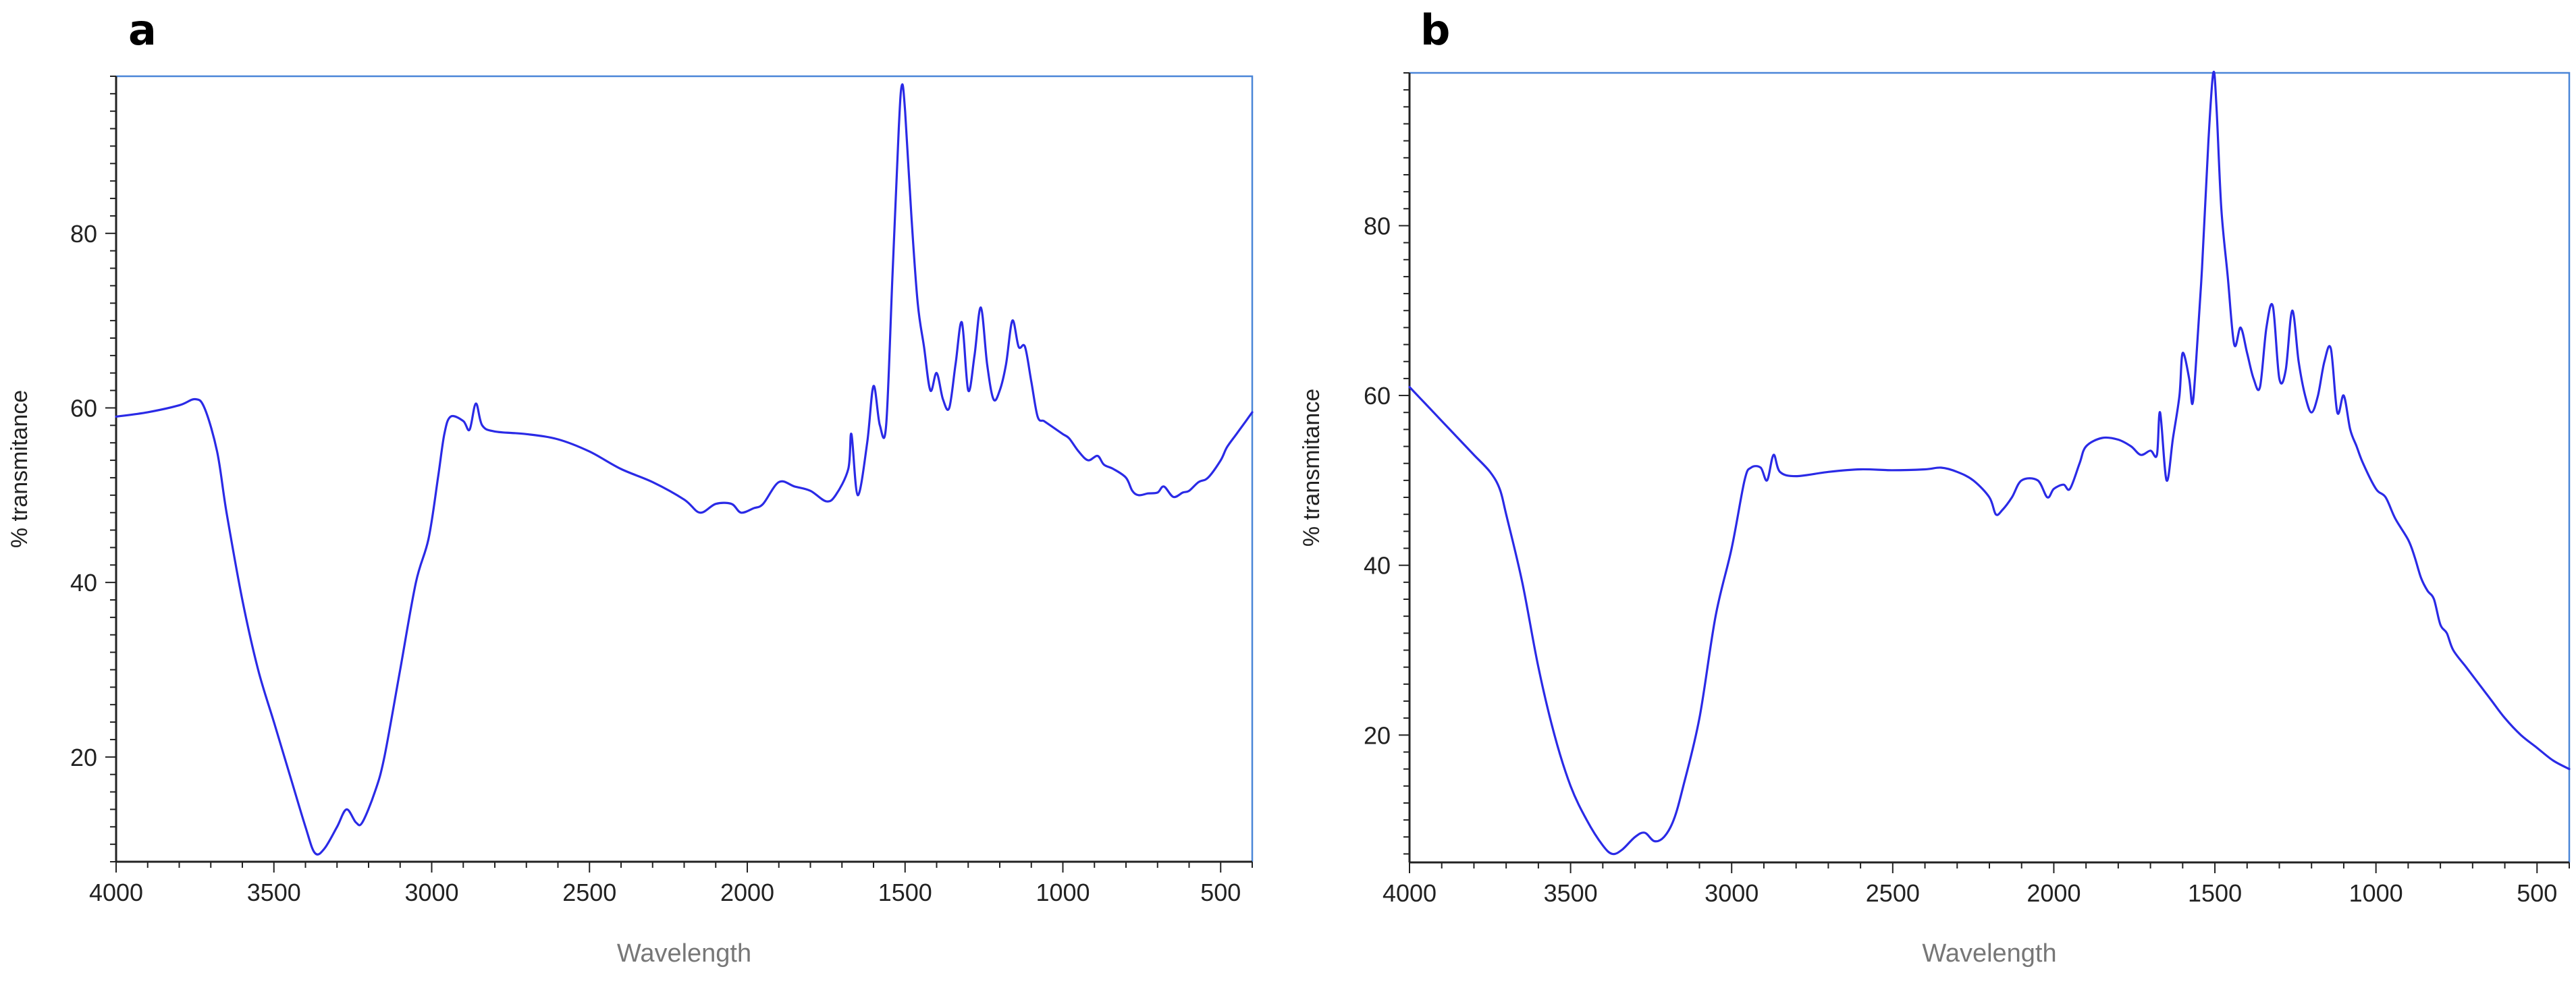  I want to click on x-tick-label-b: 500, so click(2537, 893).